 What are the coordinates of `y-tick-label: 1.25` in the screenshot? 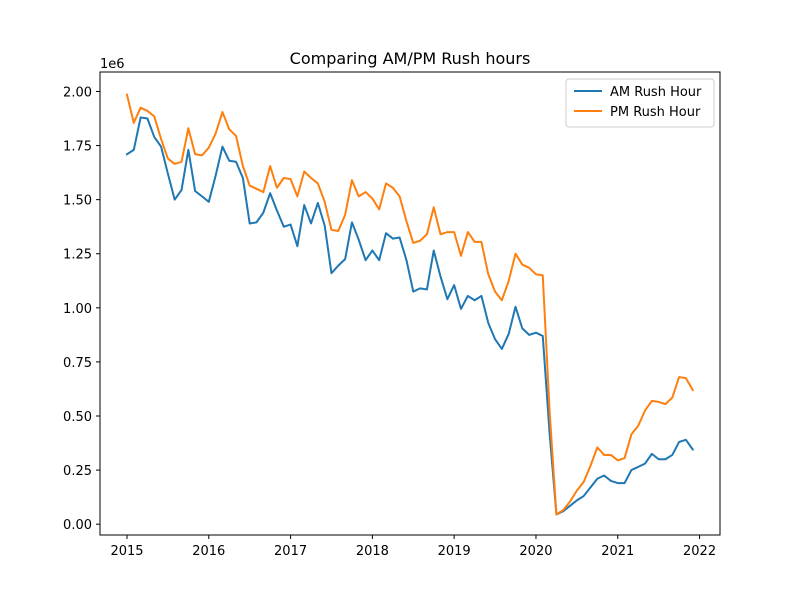 It's located at (77, 255).